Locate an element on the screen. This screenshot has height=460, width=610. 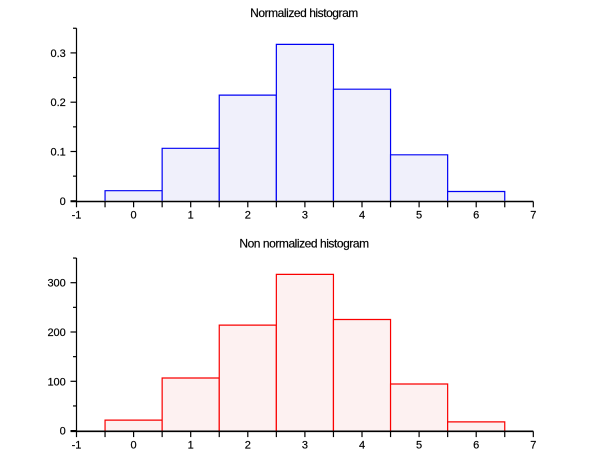
svg-text: Normalized histogram is located at coordinates (304, 13).